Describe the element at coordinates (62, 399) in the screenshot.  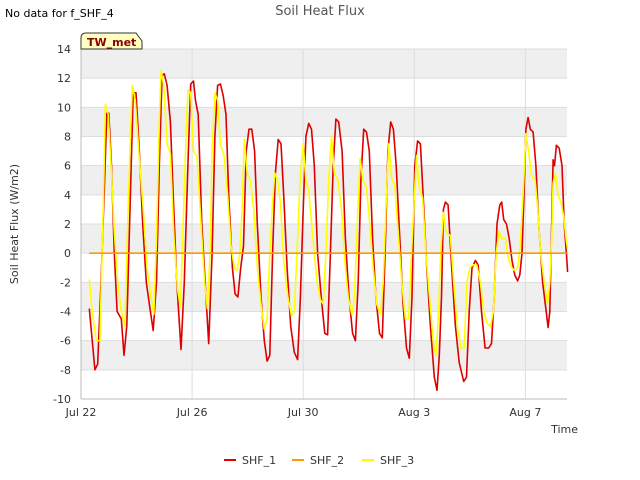
I see `y-tick-label: -10` at that location.